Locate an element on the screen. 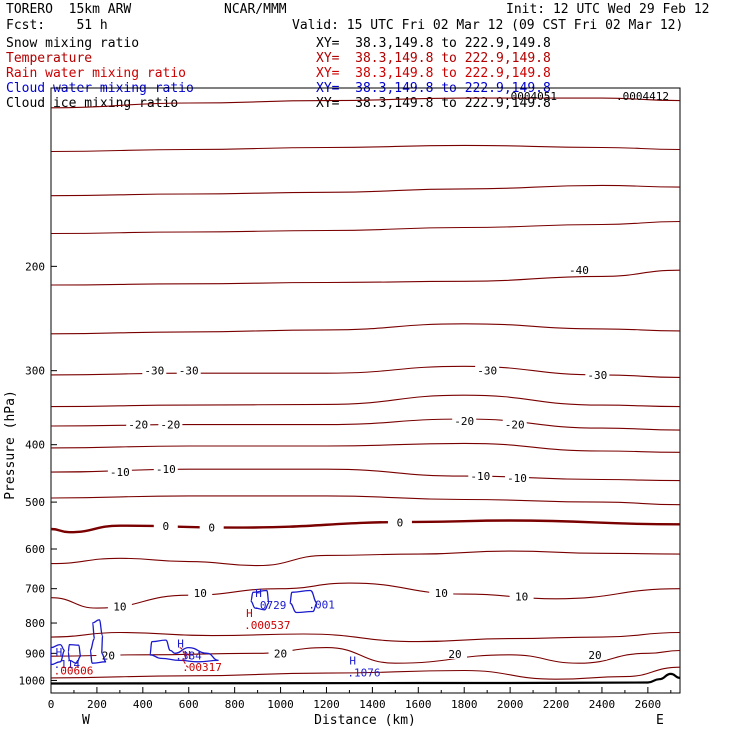 The width and height of the screenshot is (740, 740). x-tick-label: 1600 is located at coordinates (418, 704).